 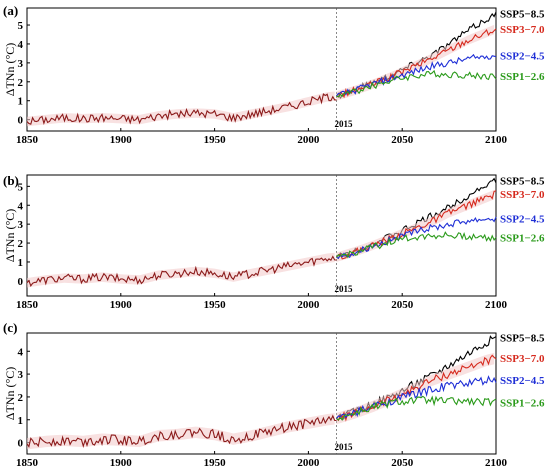 What do you see at coordinates (11, 180) in the screenshot?
I see `panel-label: (b)` at bounding box center [11, 180].